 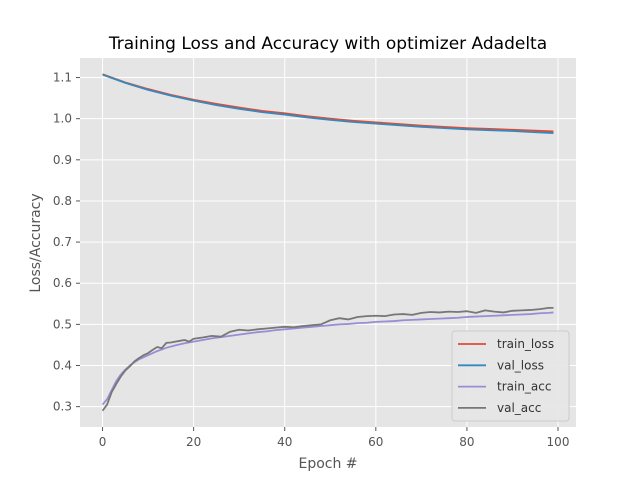 I want to click on legend-box, so click(x=510, y=376).